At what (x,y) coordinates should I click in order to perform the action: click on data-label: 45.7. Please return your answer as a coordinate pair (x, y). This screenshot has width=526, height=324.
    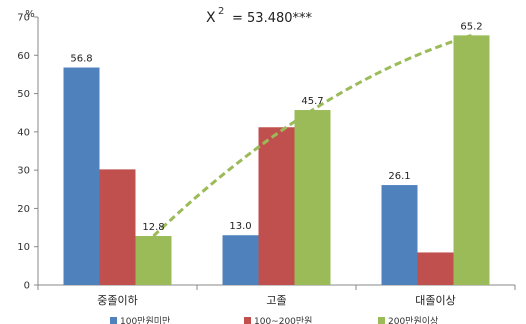
    Looking at the image, I should click on (312, 101).